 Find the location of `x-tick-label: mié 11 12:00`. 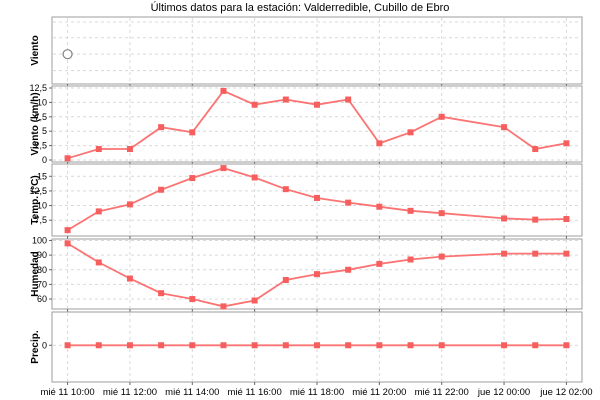

x-tick-label: mié 11 12:00 is located at coordinates (130, 392).